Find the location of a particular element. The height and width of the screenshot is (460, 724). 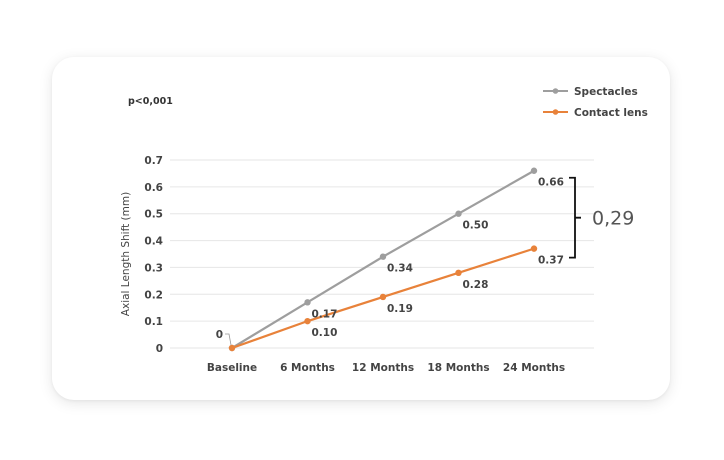

legend-label: Contact lens is located at coordinates (611, 113).